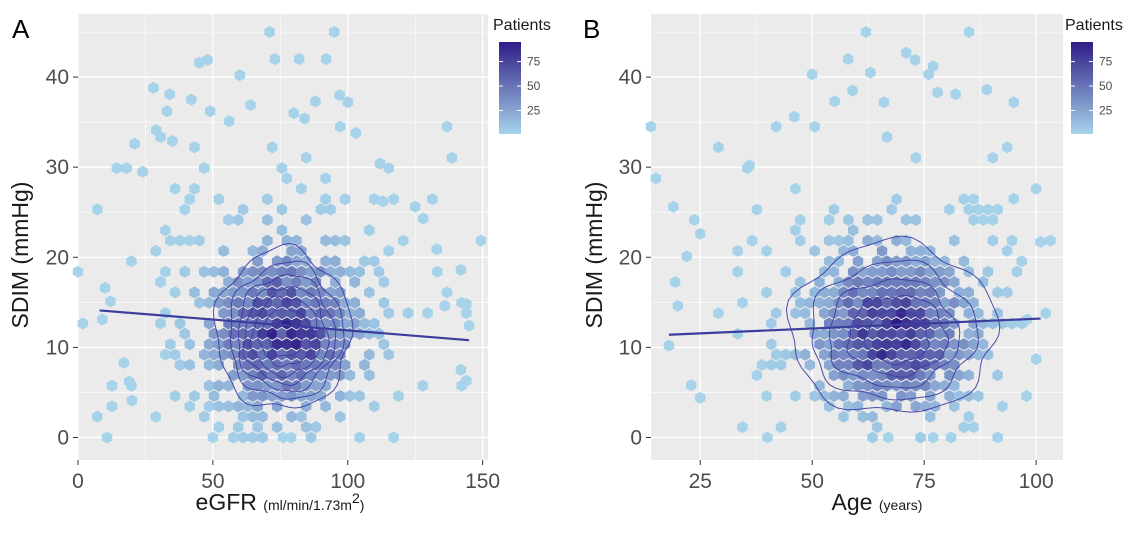  Describe the element at coordinates (347, 481) in the screenshot. I see `x-tick-label: 100` at that location.